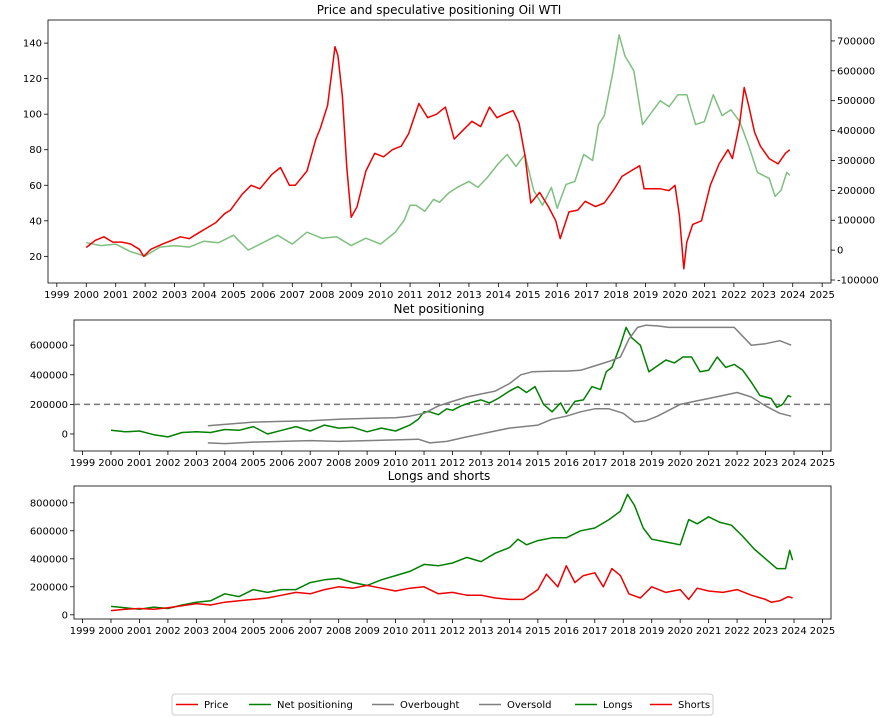 This screenshot has width=884, height=717. I want to click on y-right-tick-label: 100000, so click(856, 221).